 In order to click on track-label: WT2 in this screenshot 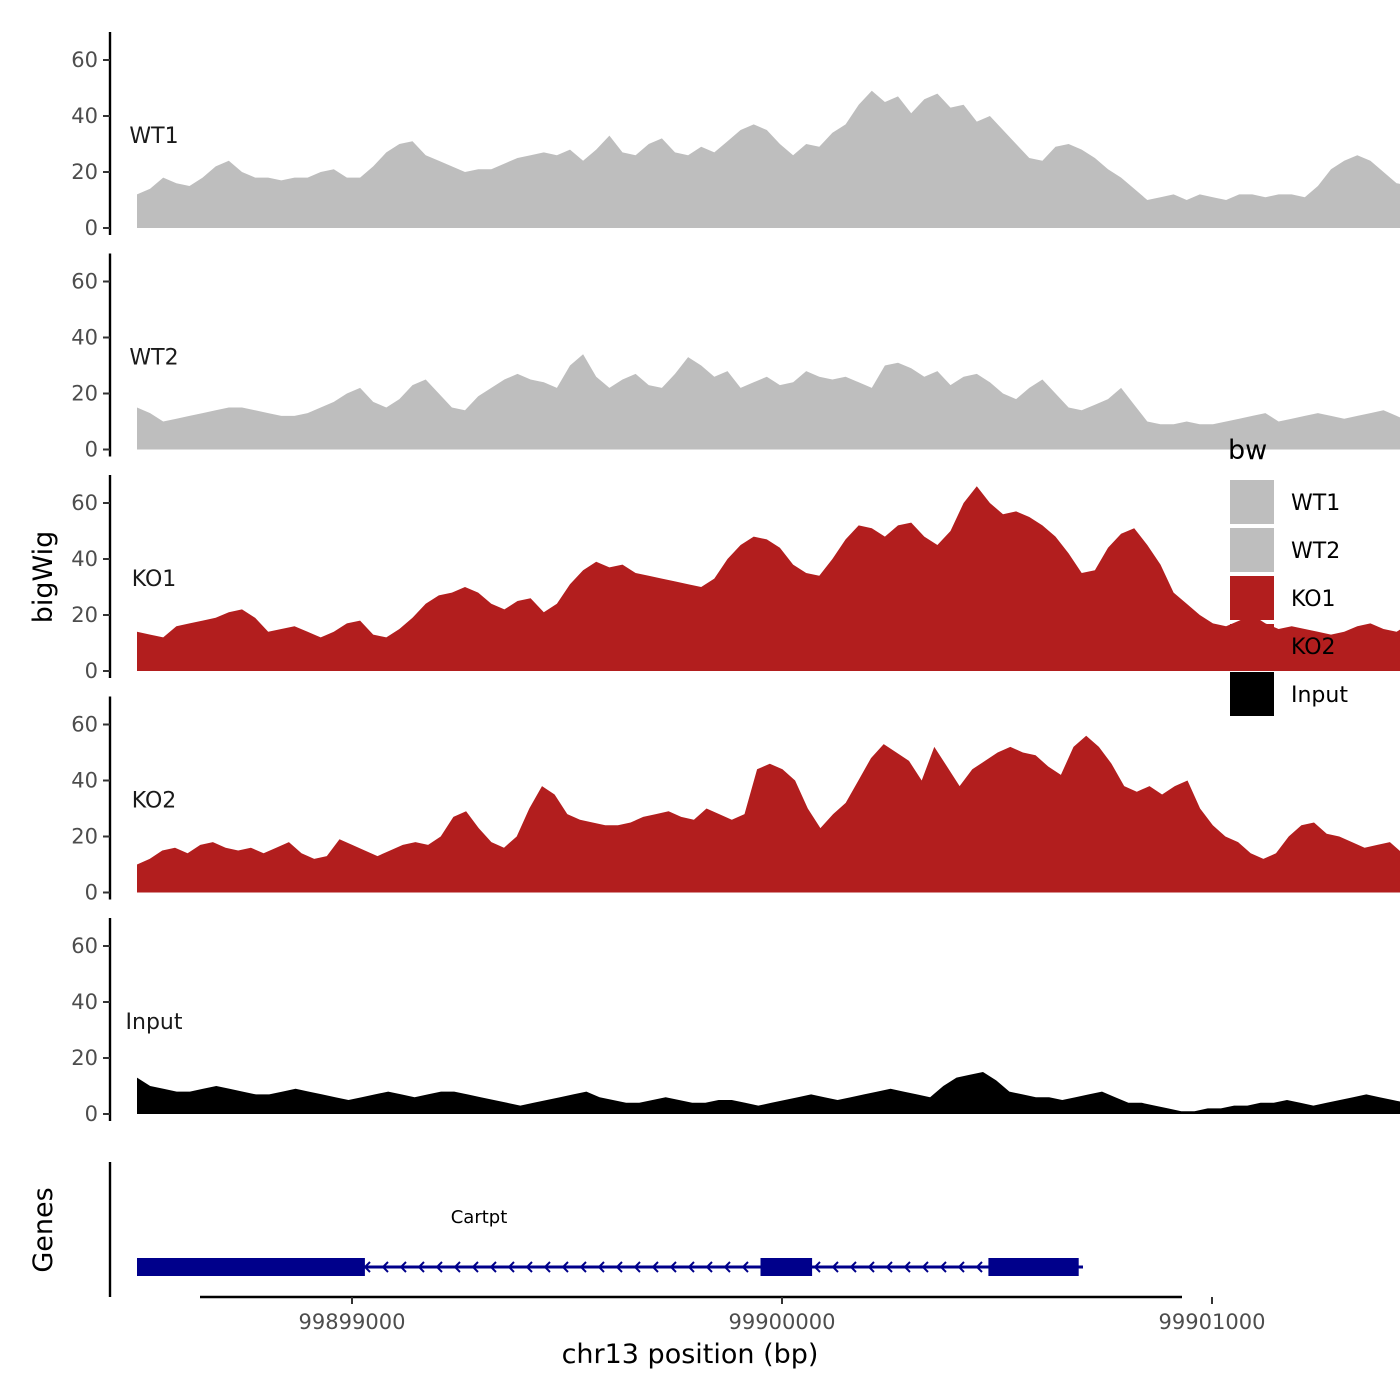, I will do `click(153, 358)`.